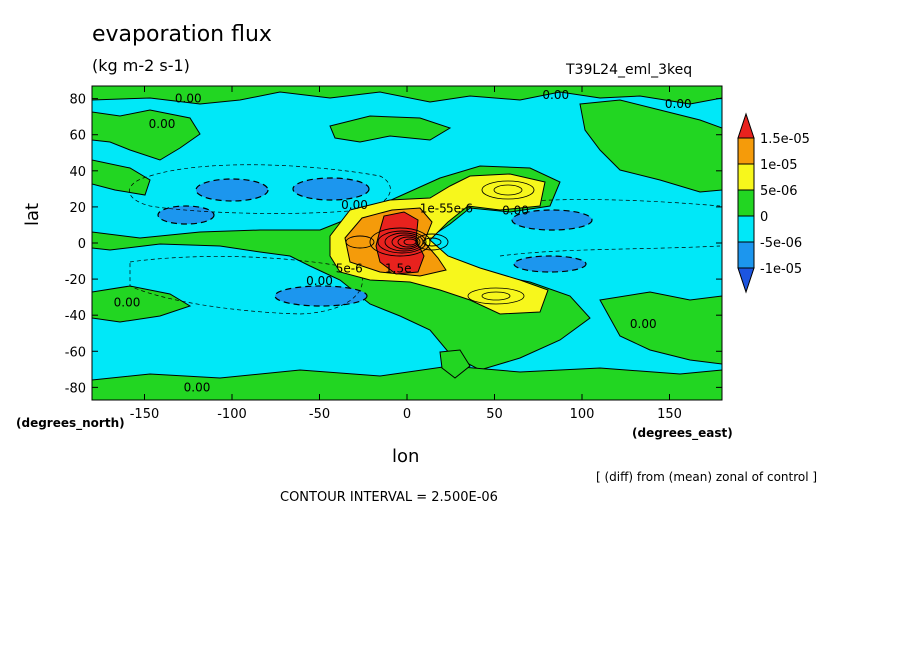 This screenshot has height=654, width=904. Describe the element at coordinates (319, 414) in the screenshot. I see `x-tick-label: -50` at that location.